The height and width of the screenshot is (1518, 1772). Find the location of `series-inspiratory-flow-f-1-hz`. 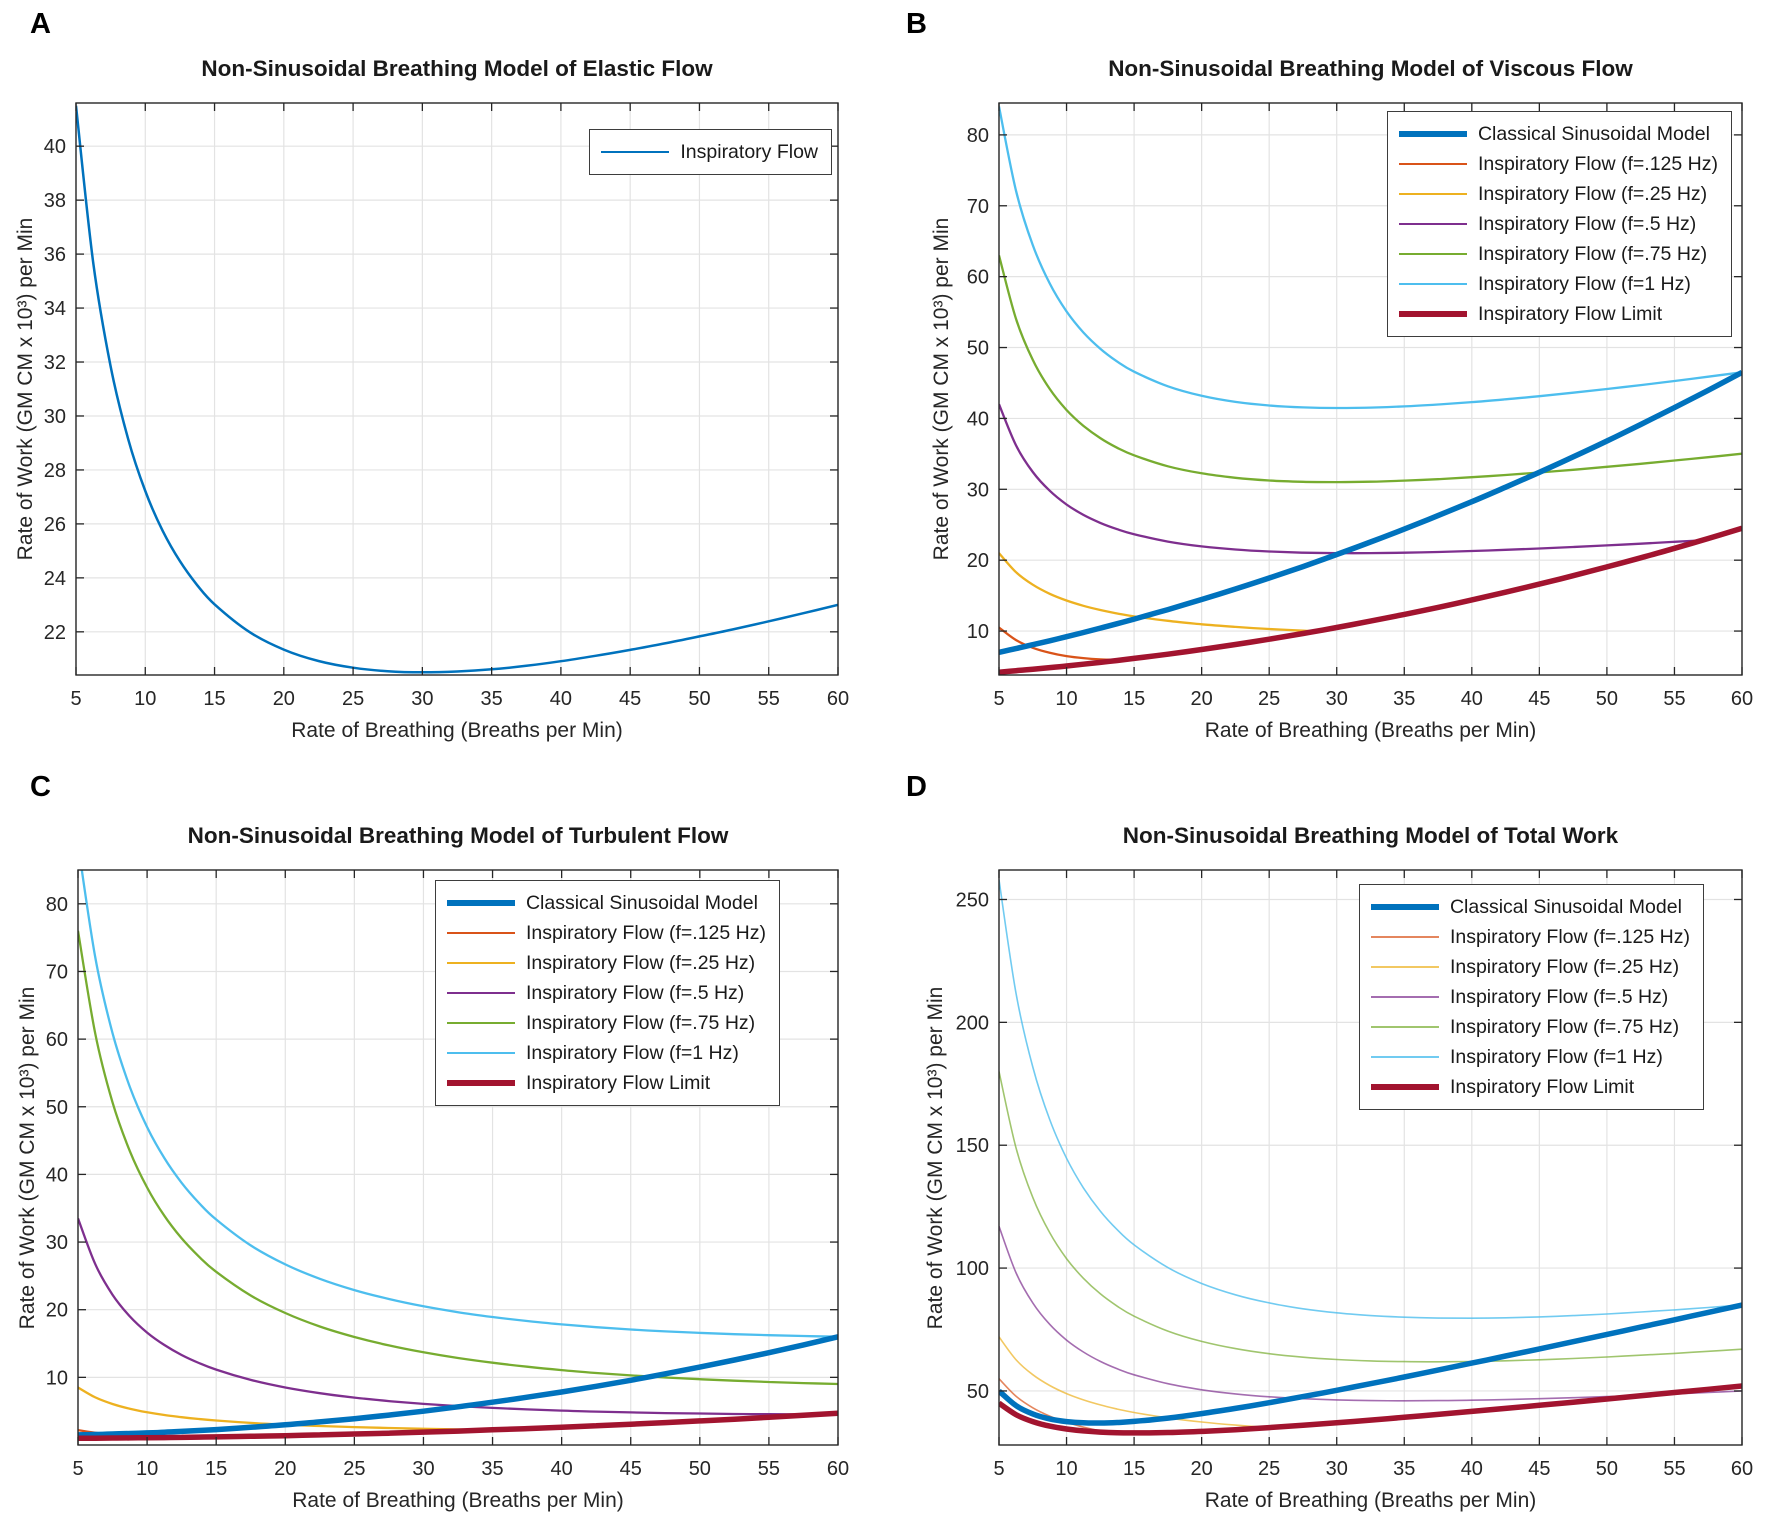

series-inspiratory-flow-f-1-hz is located at coordinates (1370, 258).